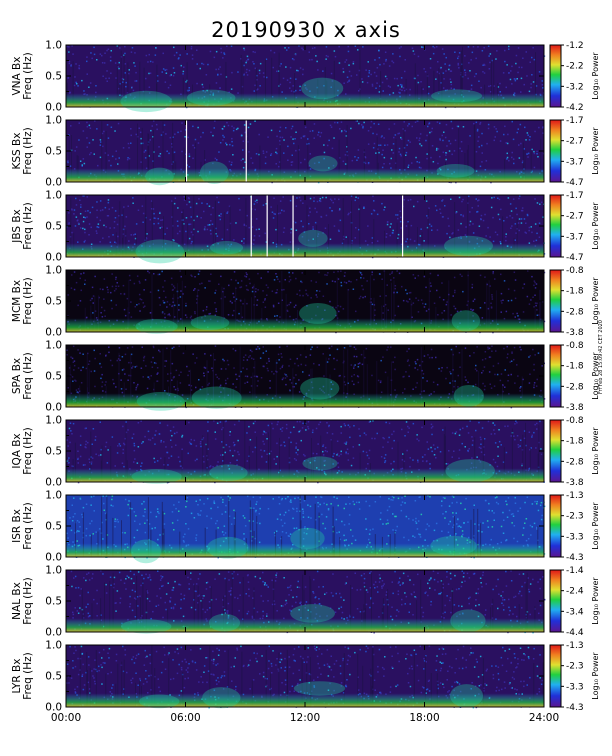 The width and height of the screenshot is (612, 756). I want to click on colorbar-tick-label: -3.7, so click(575, 162).